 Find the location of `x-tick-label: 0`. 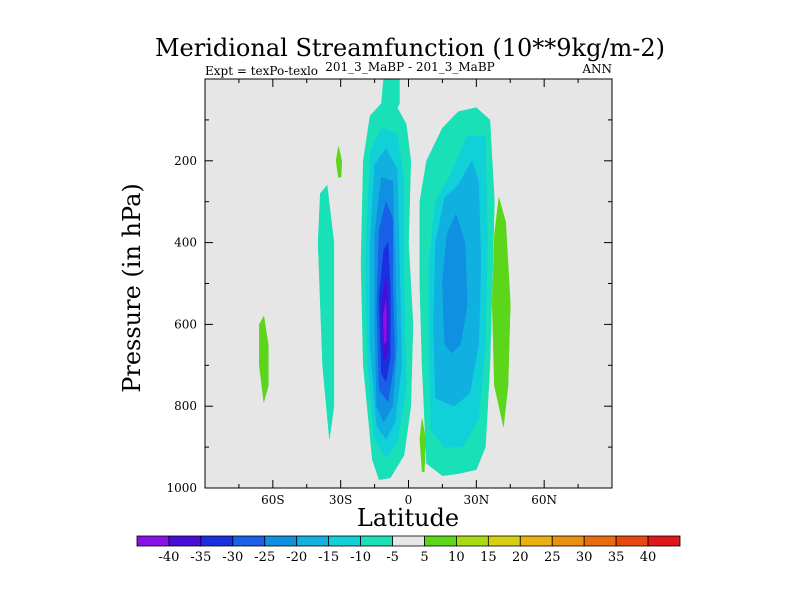

x-tick-label: 0 is located at coordinates (409, 500).